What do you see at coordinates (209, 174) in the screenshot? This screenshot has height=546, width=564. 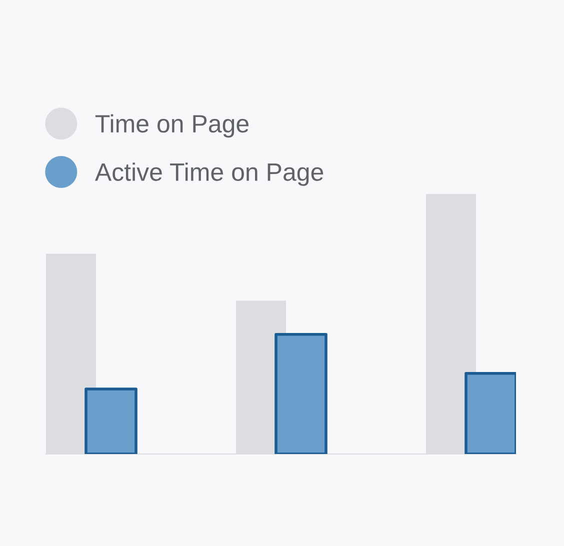 I see `legend-label: Active Time on Page` at bounding box center [209, 174].